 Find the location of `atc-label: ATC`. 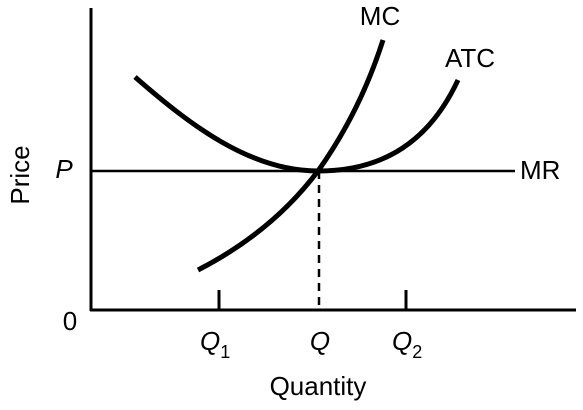

atc-label: ATC is located at coordinates (470, 58).